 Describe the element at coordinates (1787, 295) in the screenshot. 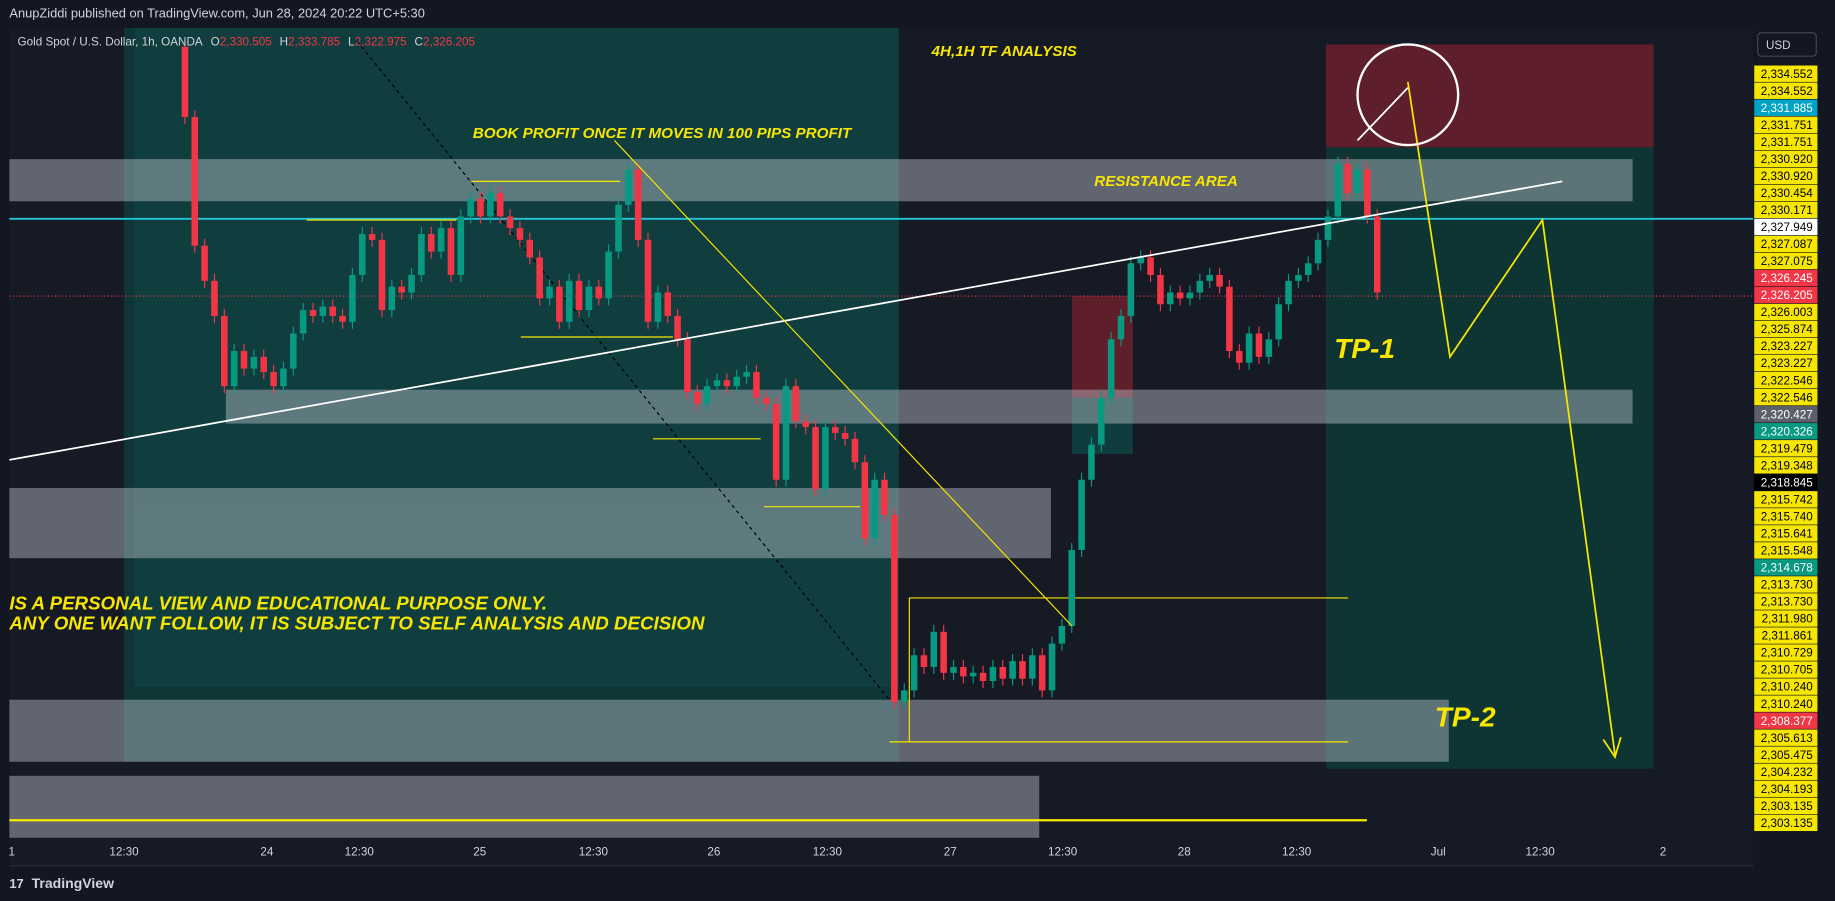

I see `price-label: 2,326.205` at that location.